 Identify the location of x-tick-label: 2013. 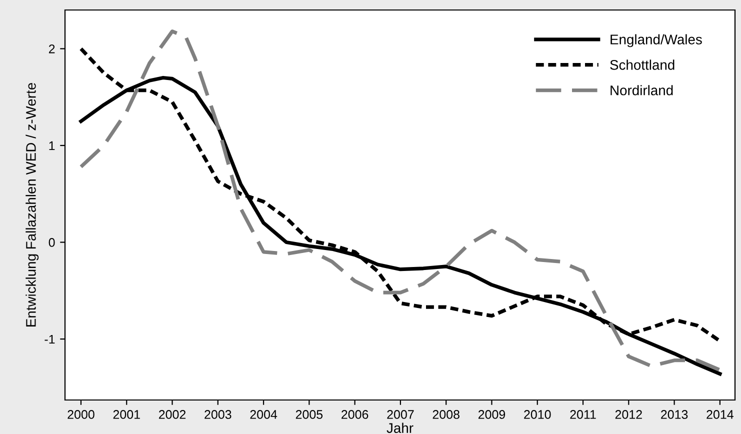
(674, 414).